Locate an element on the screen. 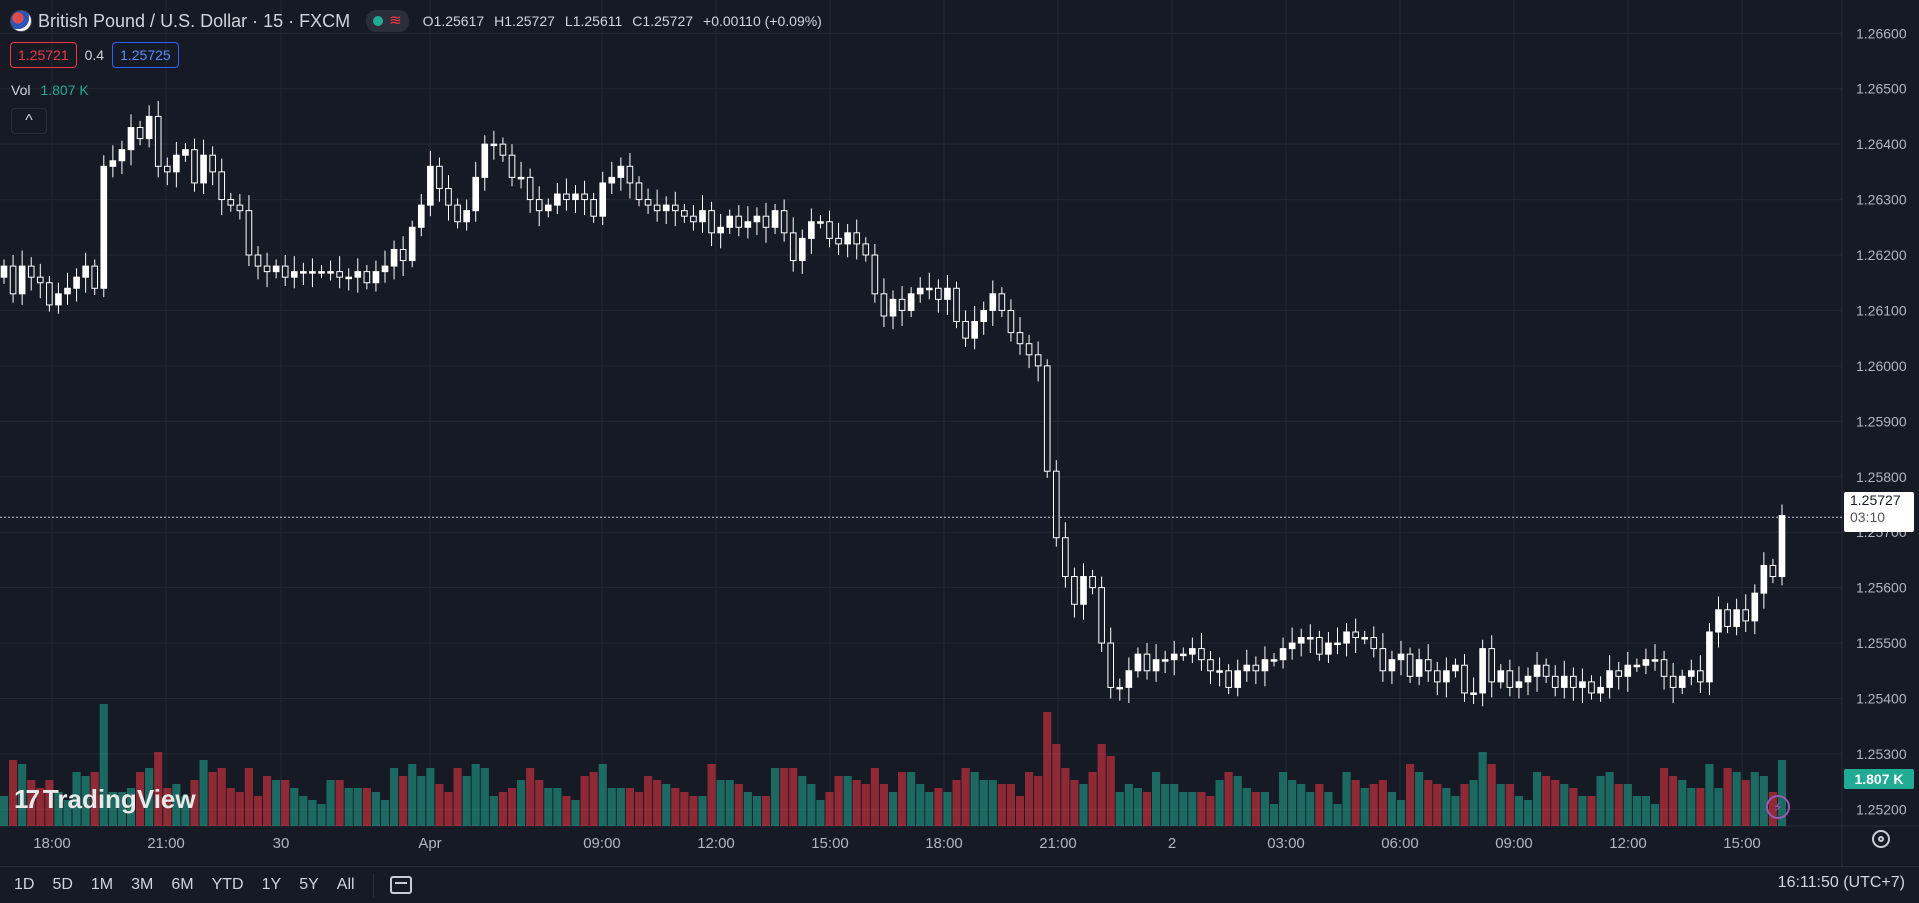 This screenshot has height=903, width=1919. utc-clock: 16:11:50 (UTC+7) is located at coordinates (1841, 882).